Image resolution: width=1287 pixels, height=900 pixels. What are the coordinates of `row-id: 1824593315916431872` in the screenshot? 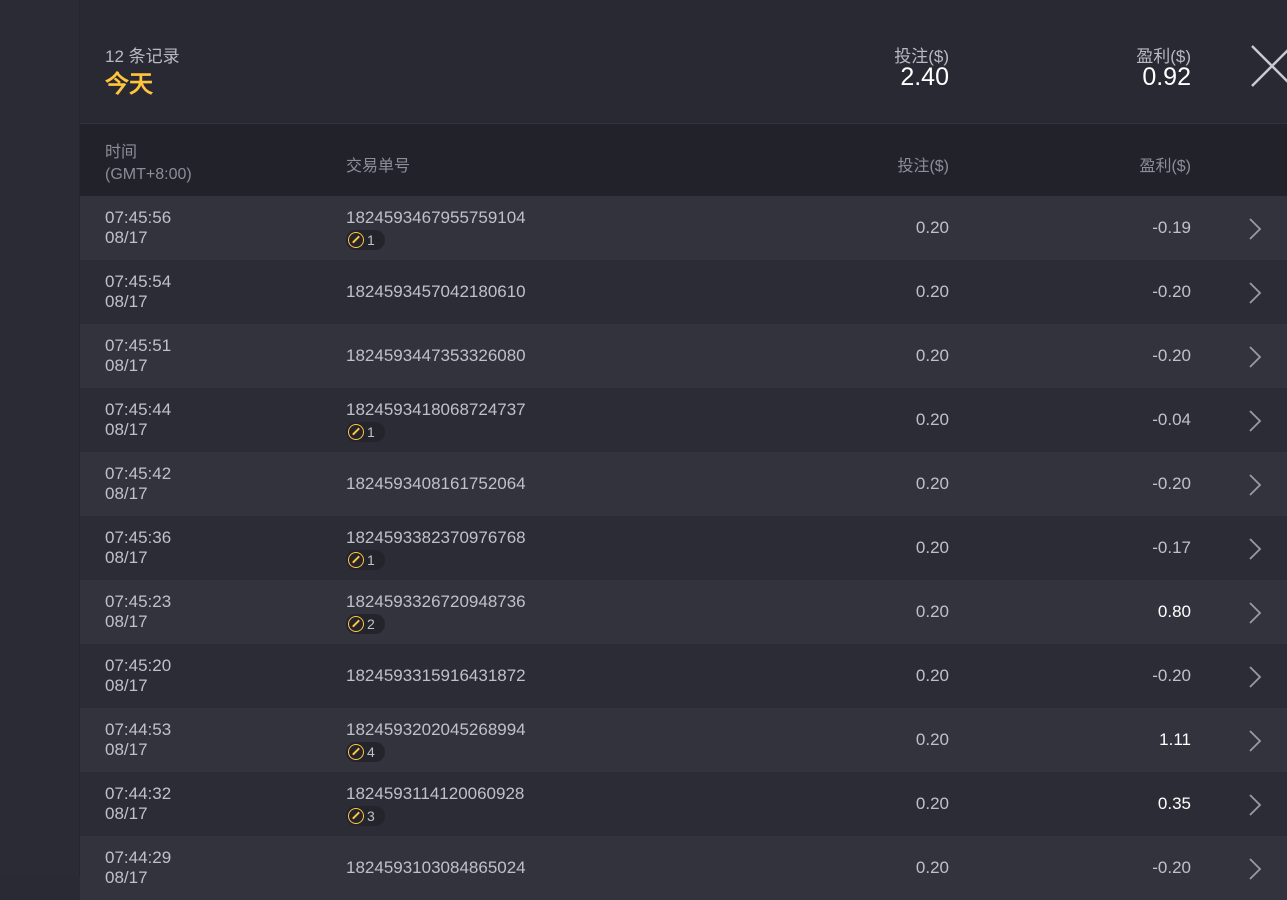 It's located at (436, 676).